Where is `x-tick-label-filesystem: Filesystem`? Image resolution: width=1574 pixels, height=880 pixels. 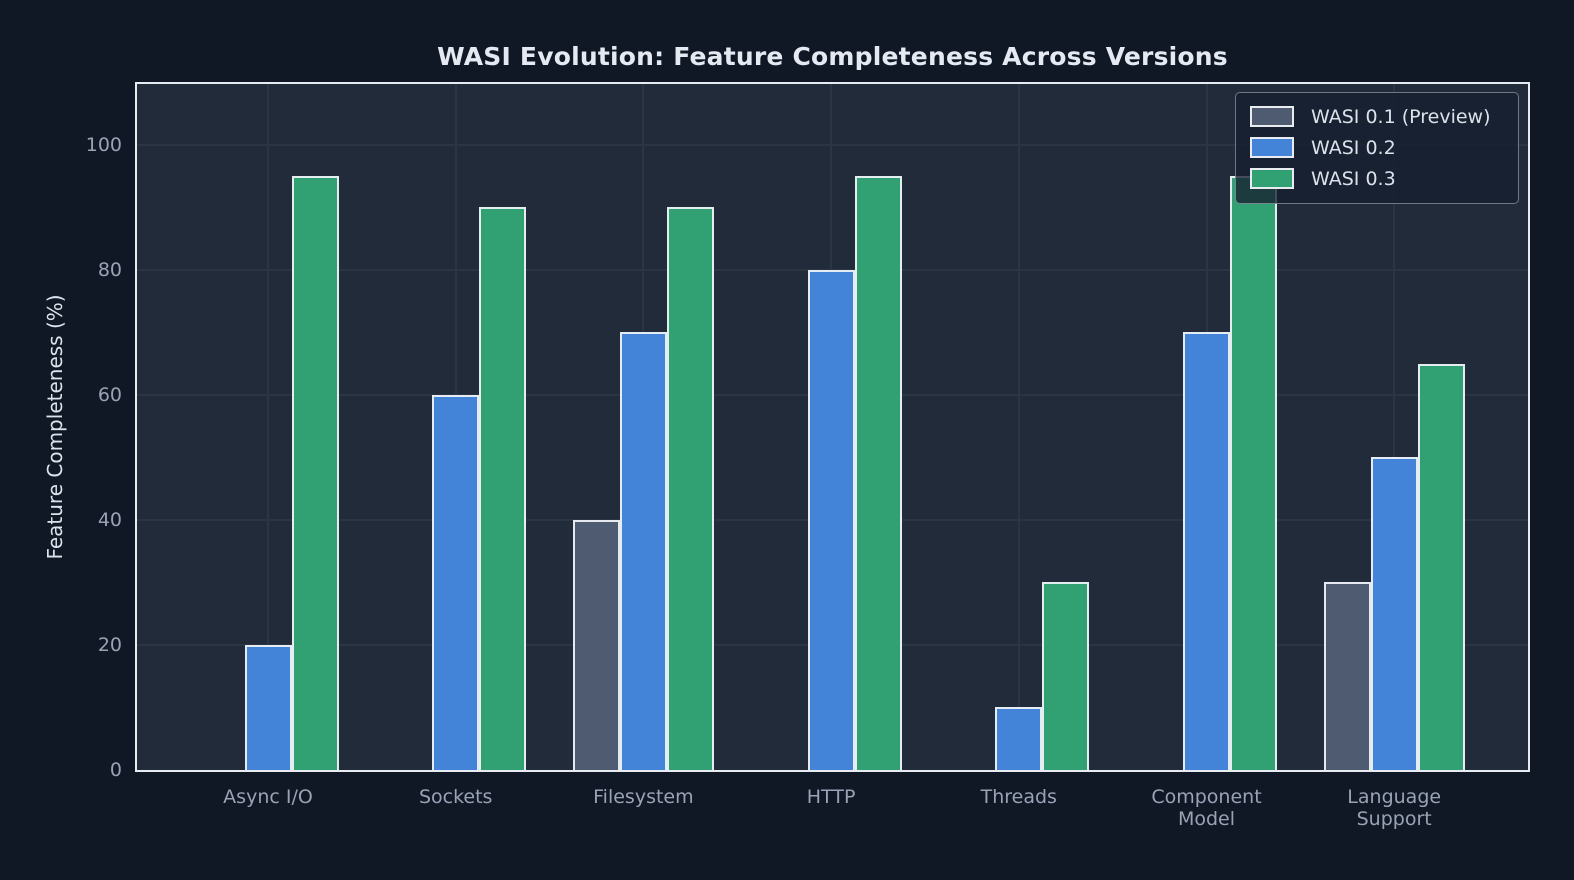
x-tick-label-filesystem: Filesystem is located at coordinates (643, 797).